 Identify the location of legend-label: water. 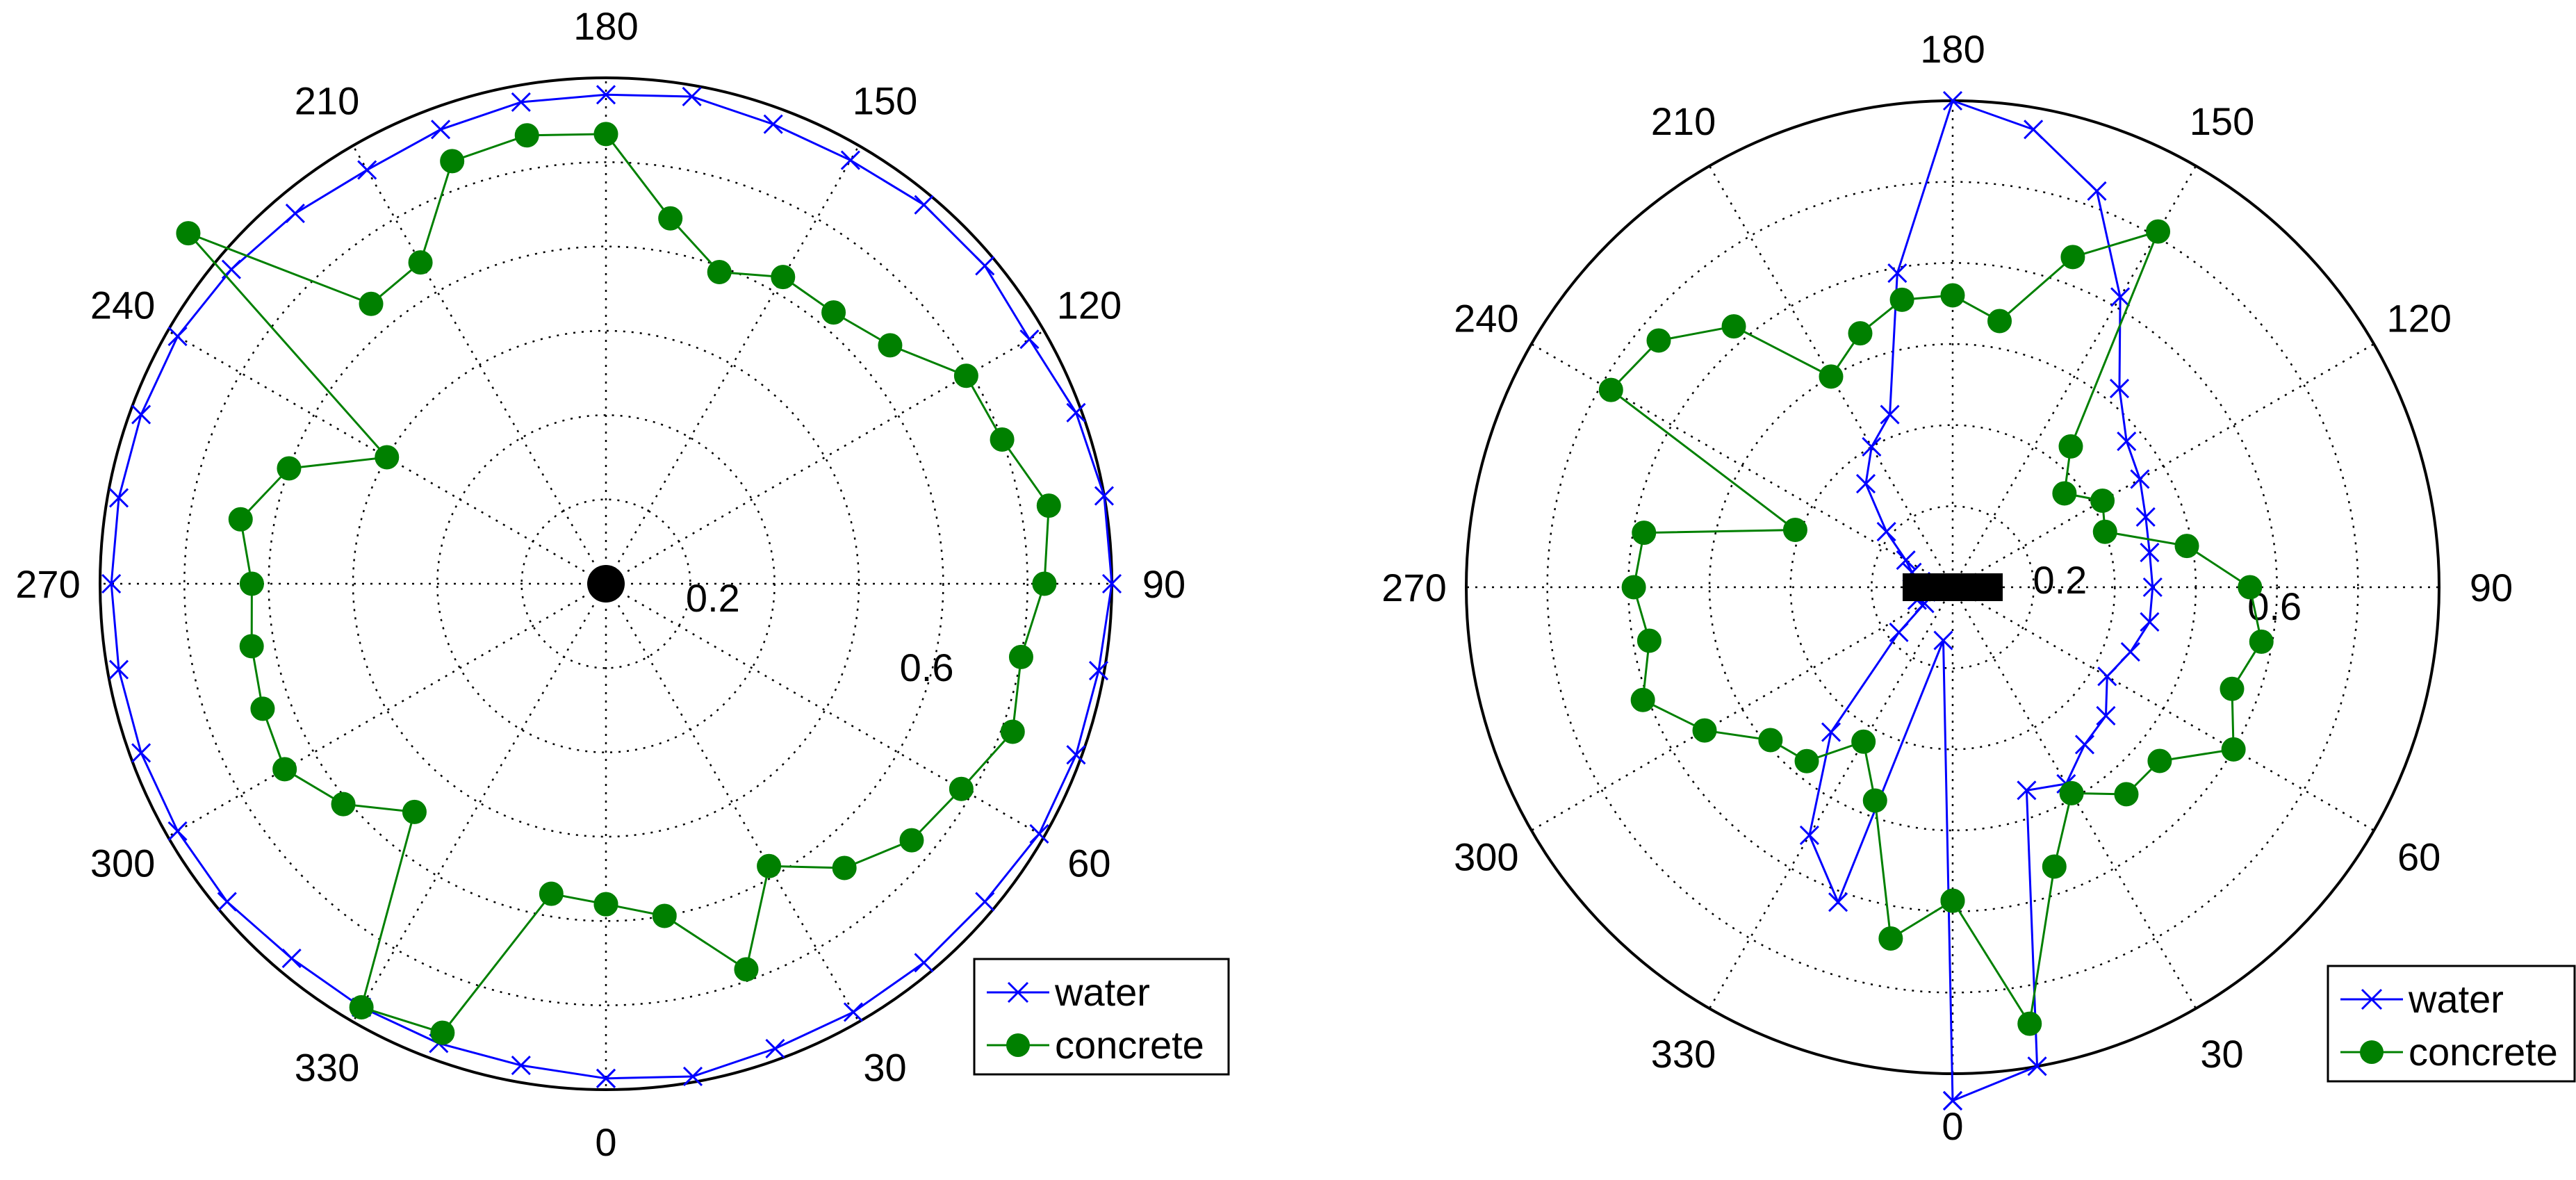
(2456, 999).